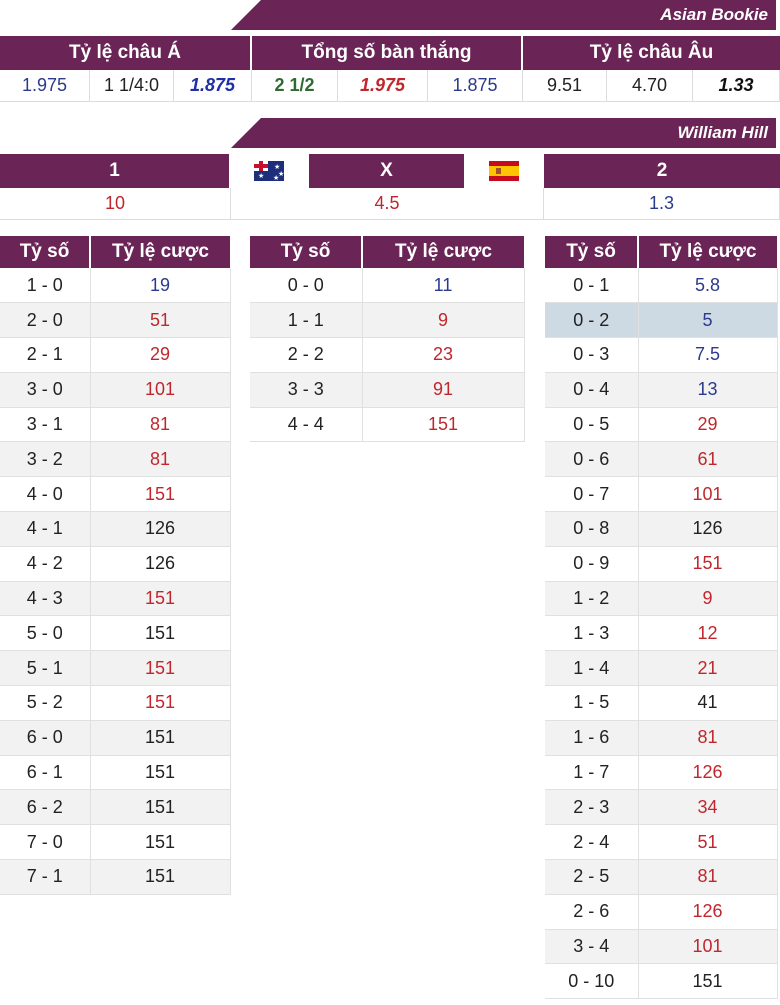 The image size is (780, 1005). What do you see at coordinates (115, 204) in the screenshot?
I see `home-win-odds: 10` at bounding box center [115, 204].